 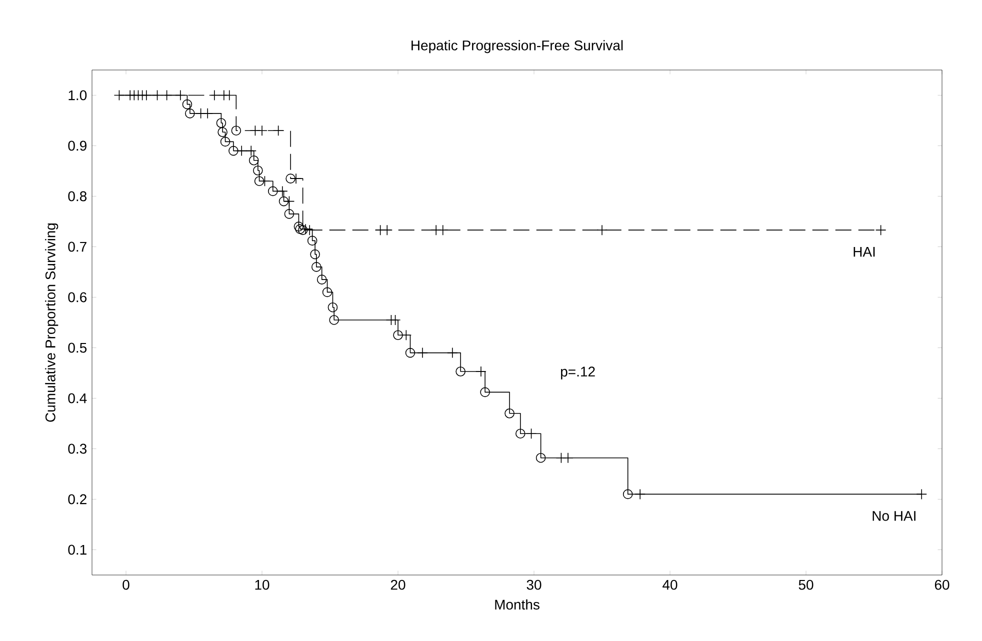 What do you see at coordinates (806, 585) in the screenshot?
I see `x-tick-label: 50` at bounding box center [806, 585].